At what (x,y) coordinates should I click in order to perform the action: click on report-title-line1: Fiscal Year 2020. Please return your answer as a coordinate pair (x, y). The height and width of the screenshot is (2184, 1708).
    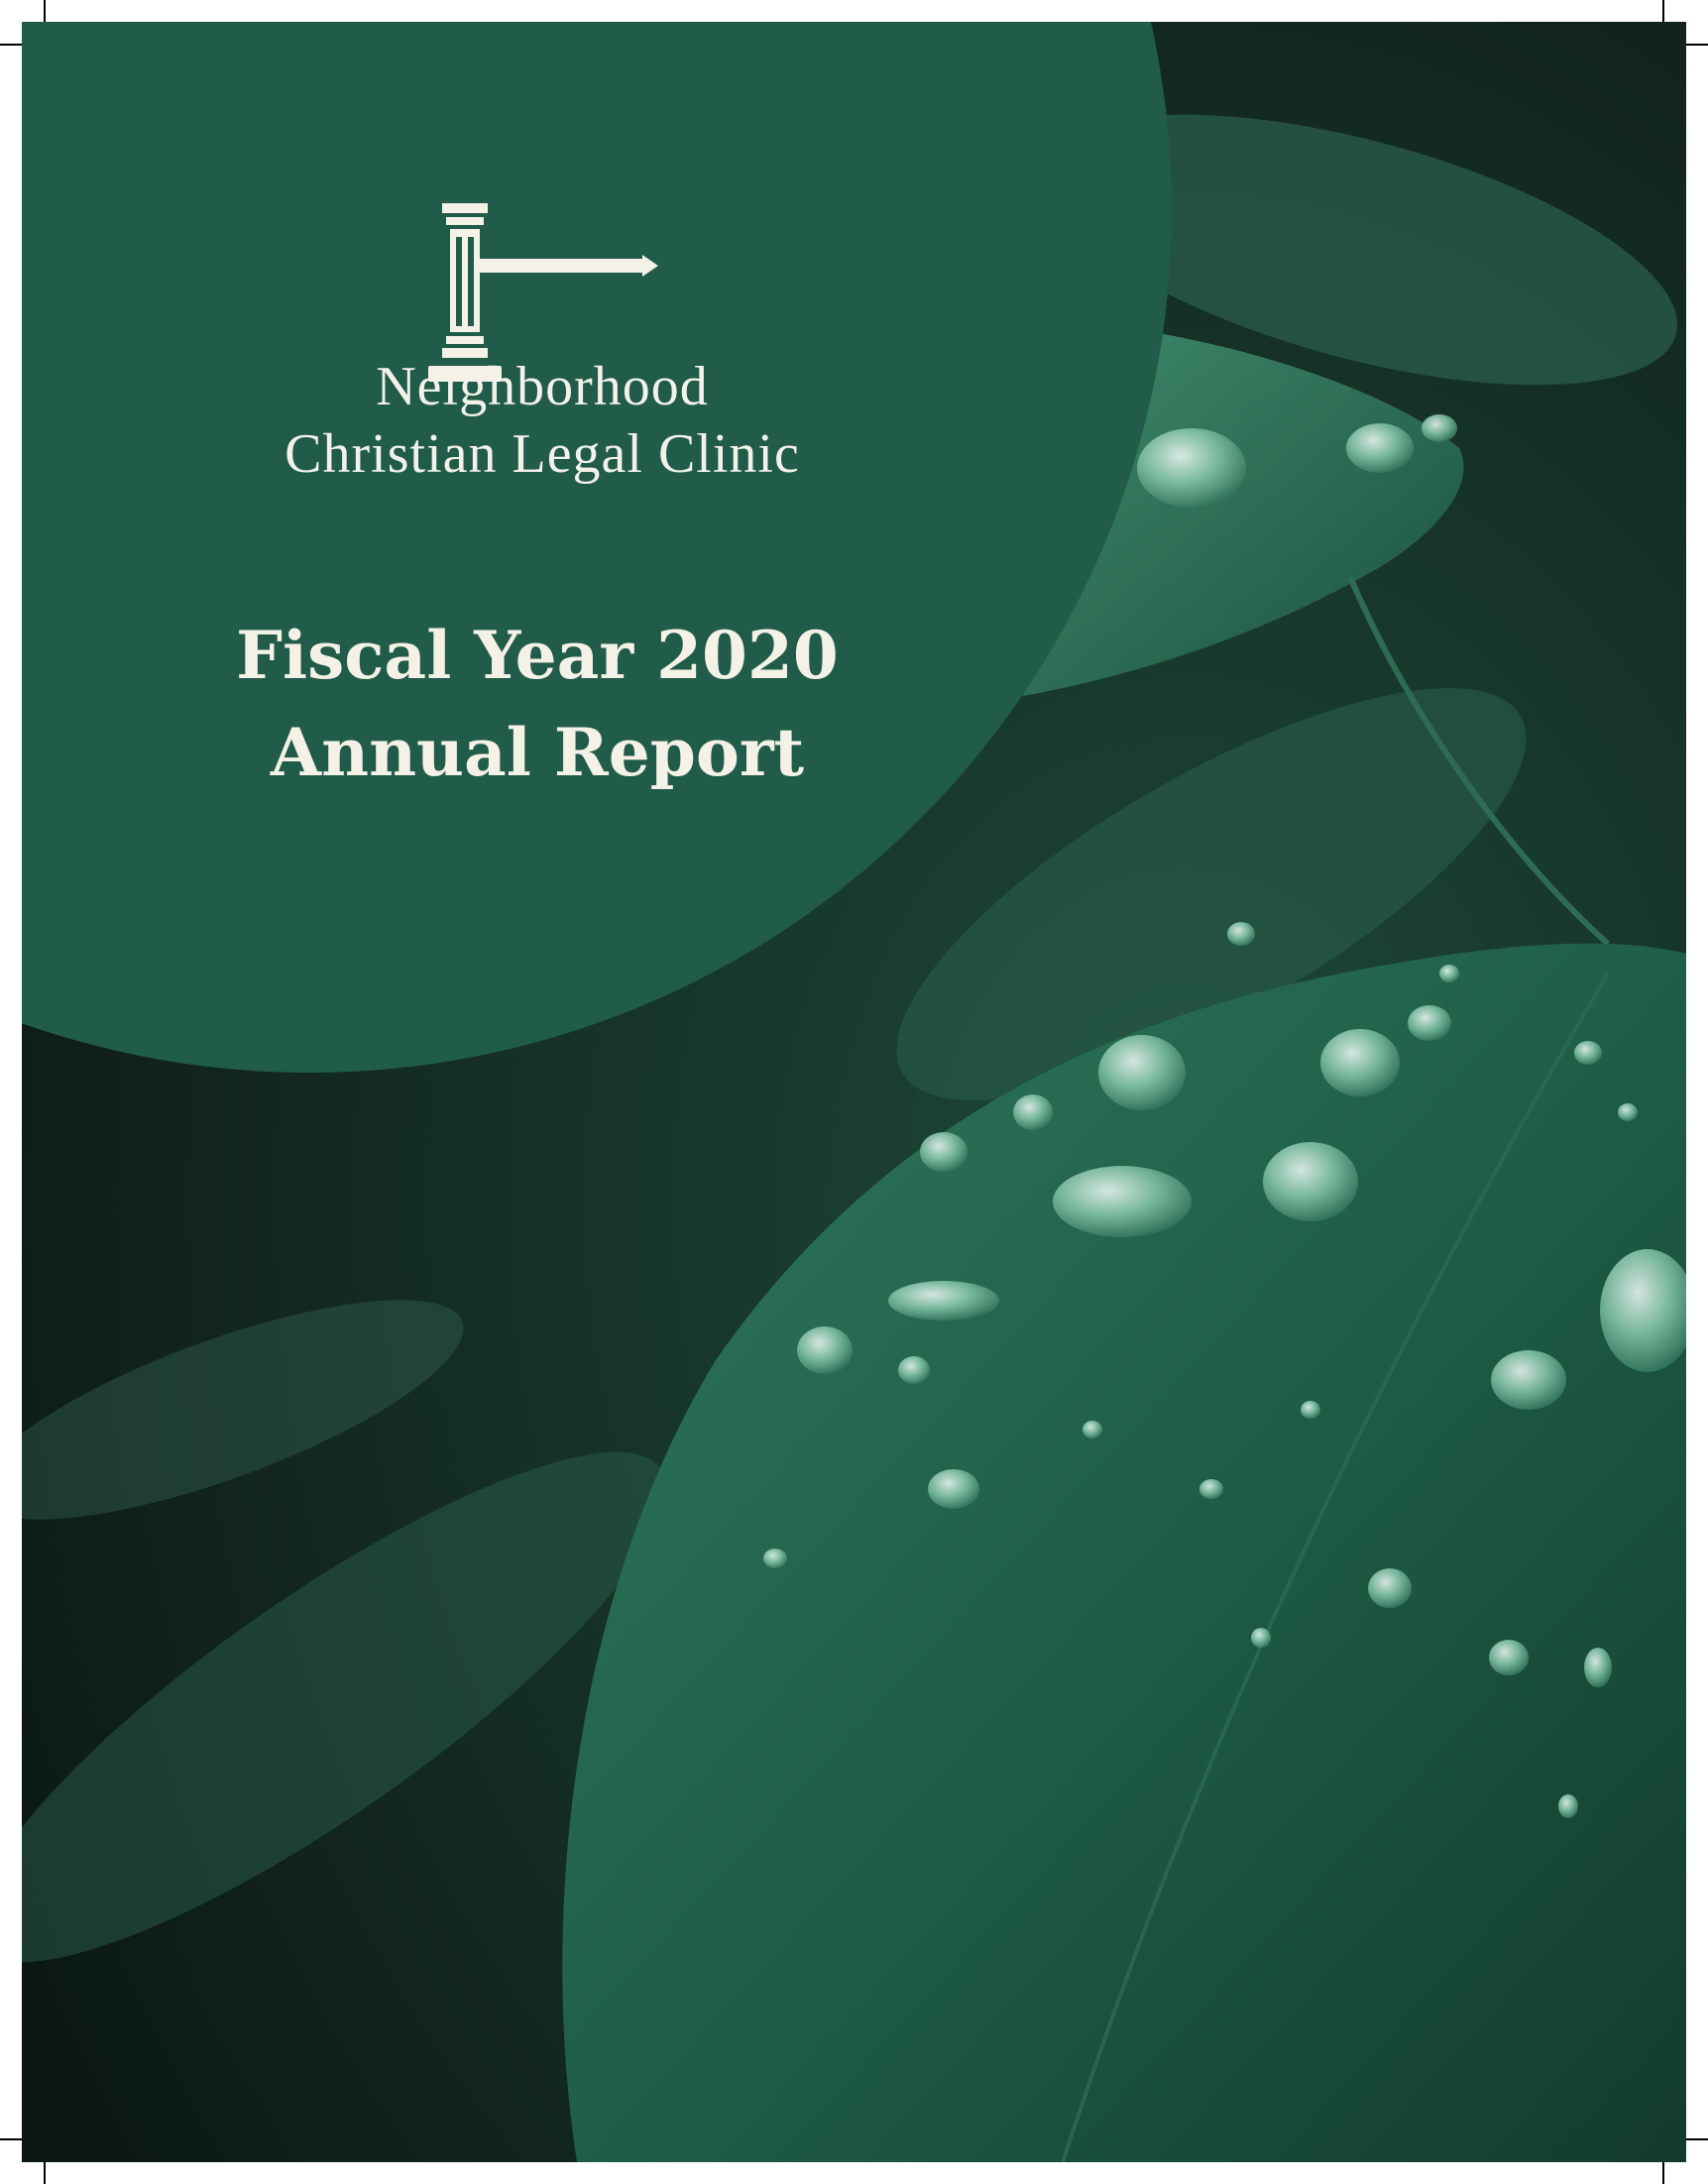
    Looking at the image, I should click on (537, 655).